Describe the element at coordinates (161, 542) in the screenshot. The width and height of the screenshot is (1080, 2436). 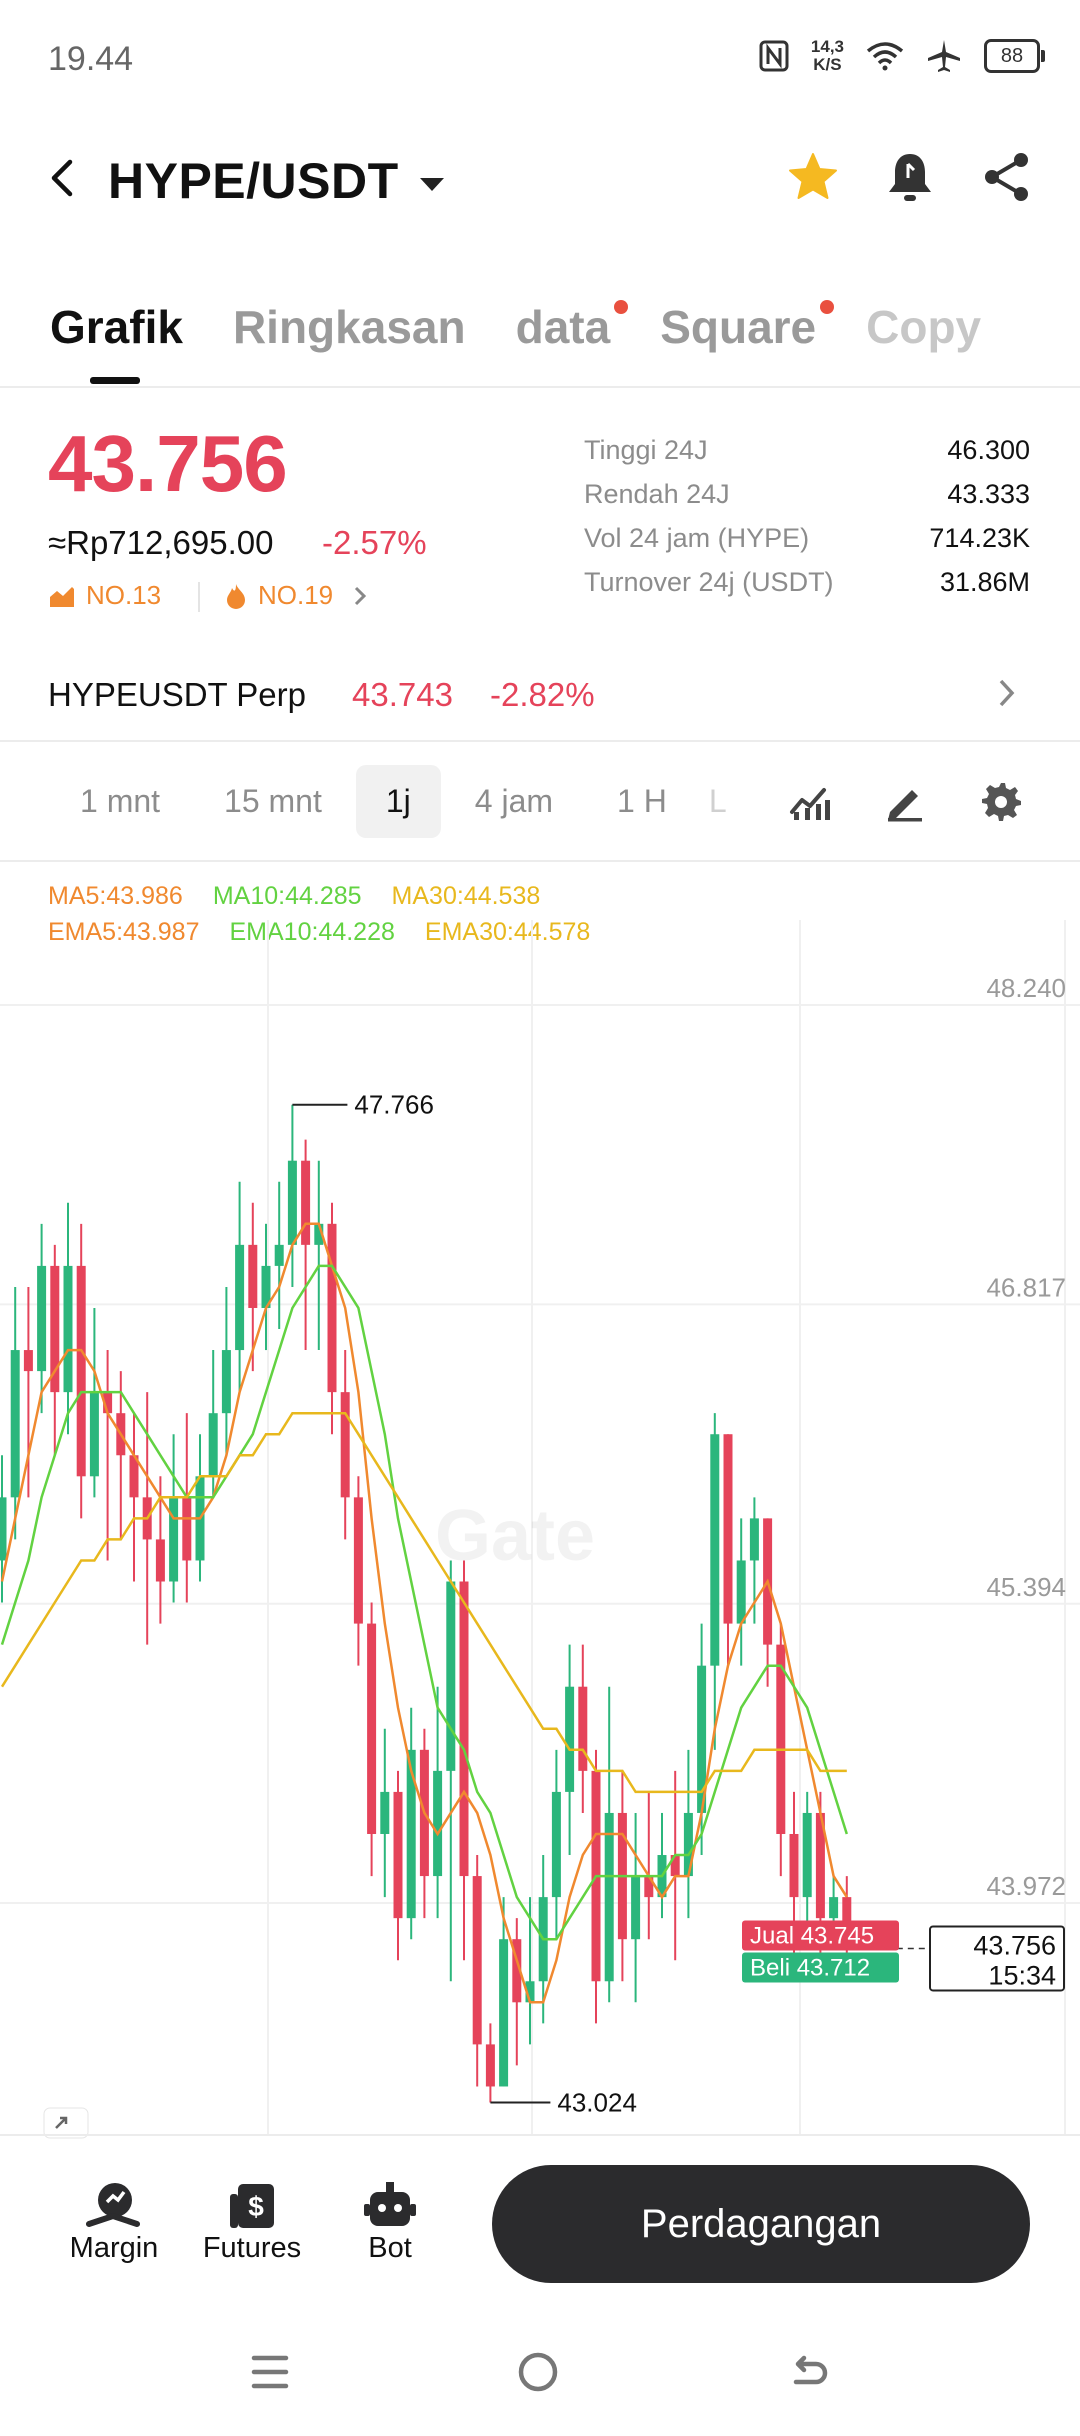
I see `fiat-price: ≈Rp712,695.00` at that location.